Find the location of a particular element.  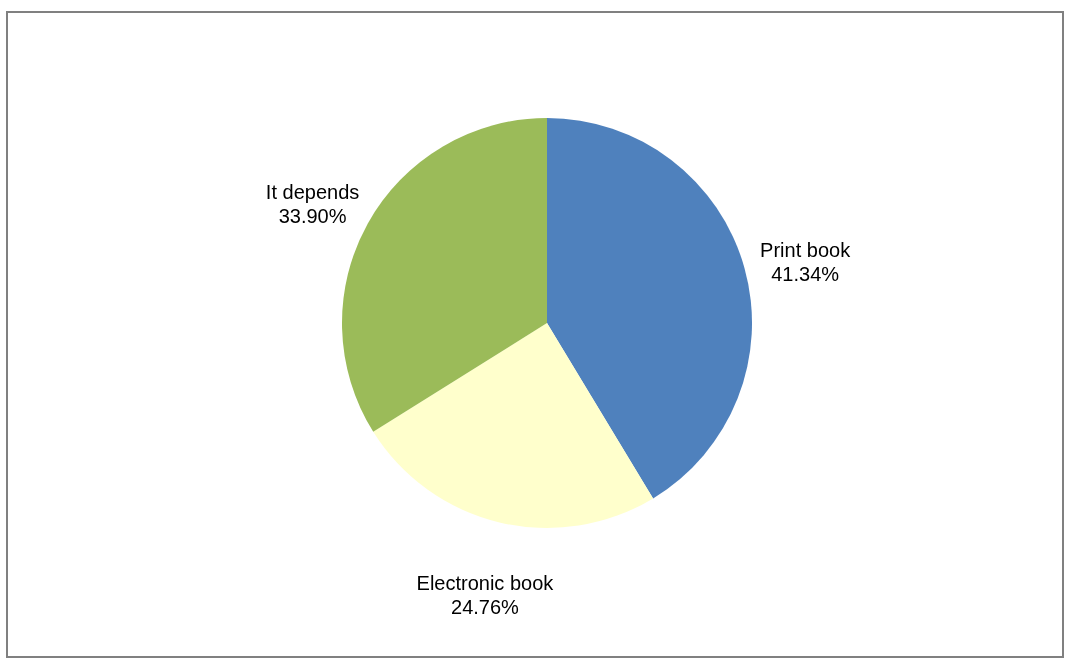

slice-label: It depends is located at coordinates (312, 192).